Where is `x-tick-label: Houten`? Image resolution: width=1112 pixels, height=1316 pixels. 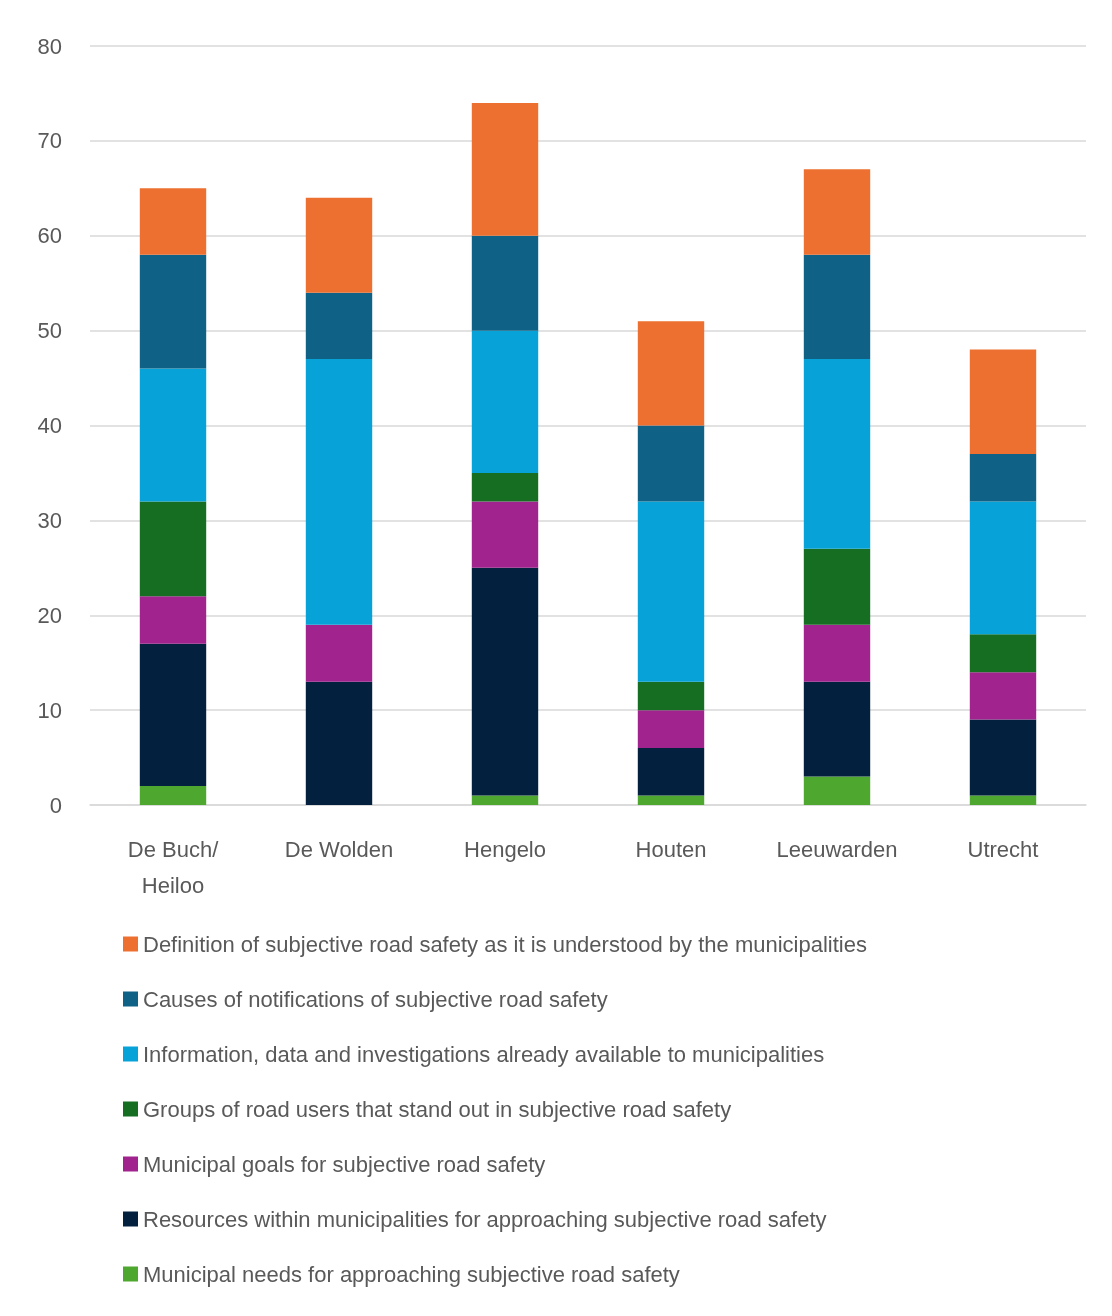
x-tick-label: Houten is located at coordinates (671, 849).